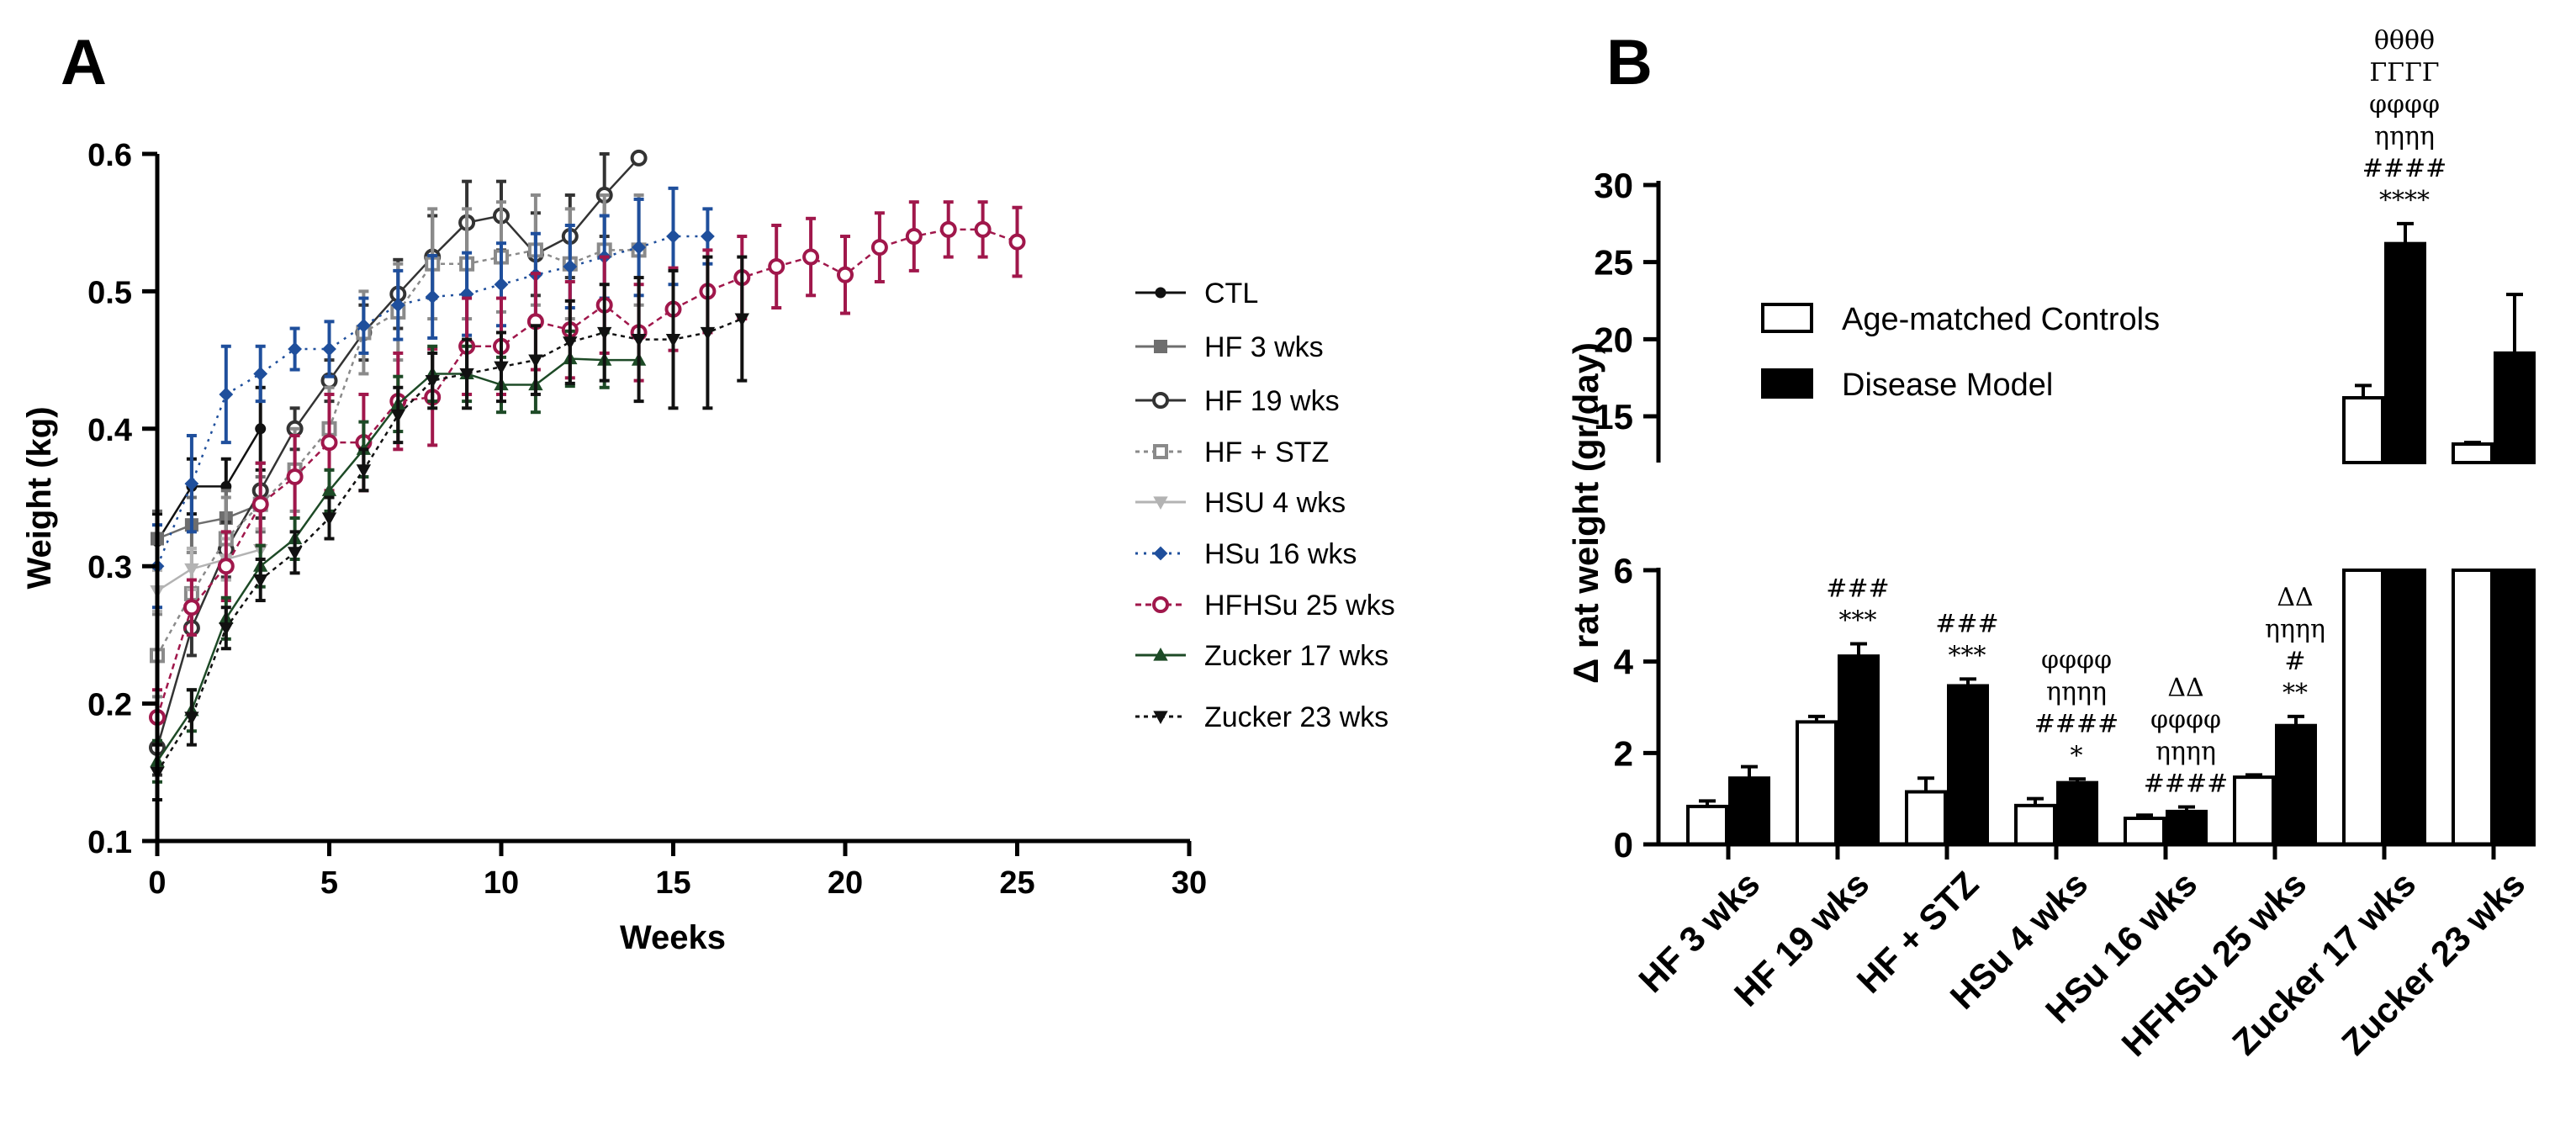 The image size is (2576, 1132). I want to click on significance-marker: ΓΓΓΓ, so click(2404, 72).